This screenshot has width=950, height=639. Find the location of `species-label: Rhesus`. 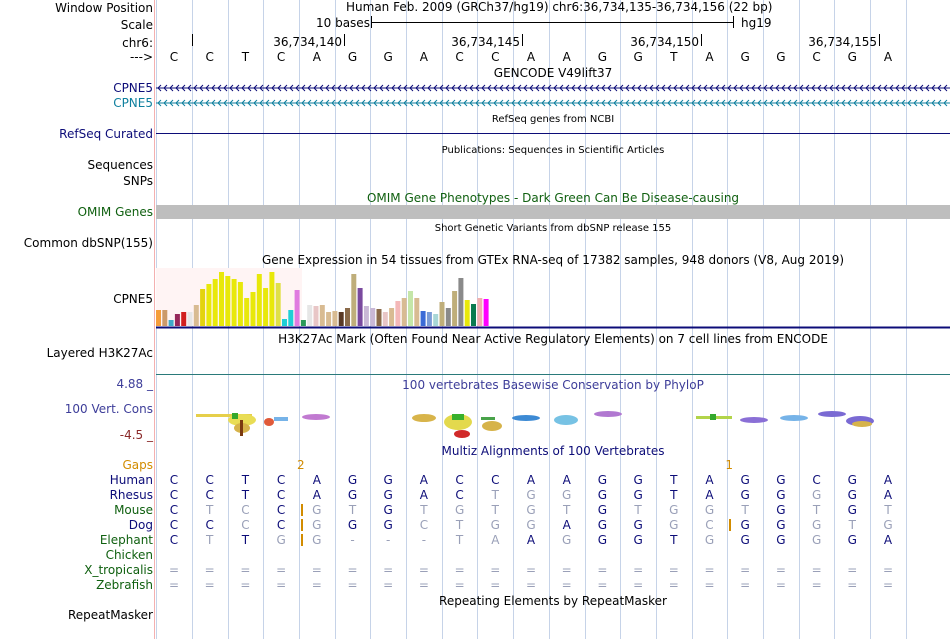

species-label: Rhesus is located at coordinates (131, 495).